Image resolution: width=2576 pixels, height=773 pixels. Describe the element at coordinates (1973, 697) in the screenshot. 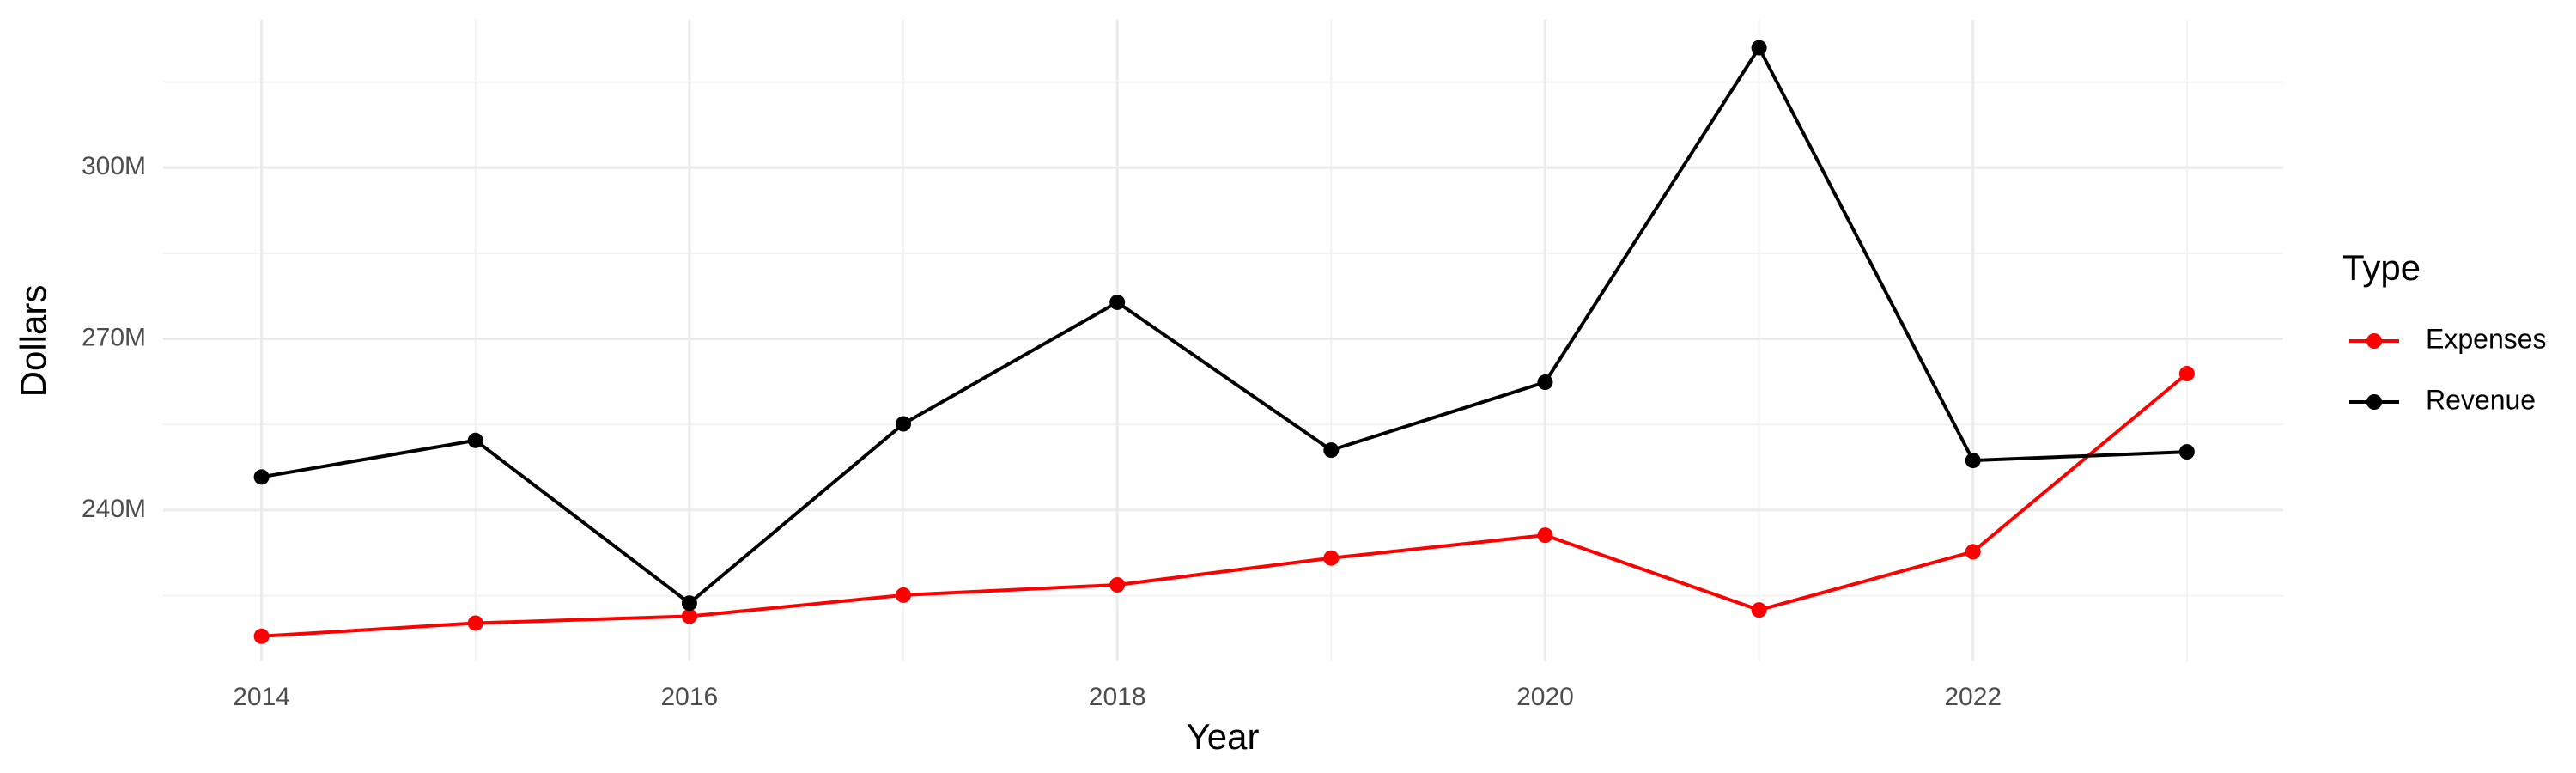

I see `x-tick-label: 2022` at that location.